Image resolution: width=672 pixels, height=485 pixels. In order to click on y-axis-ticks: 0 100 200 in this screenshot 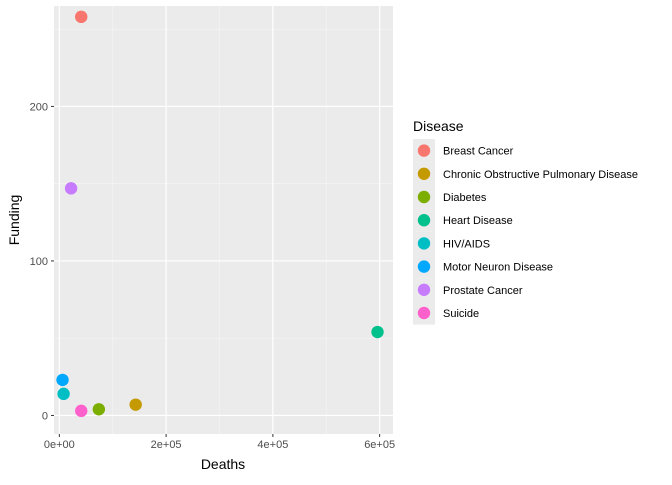, I will do `click(42, 261)`.